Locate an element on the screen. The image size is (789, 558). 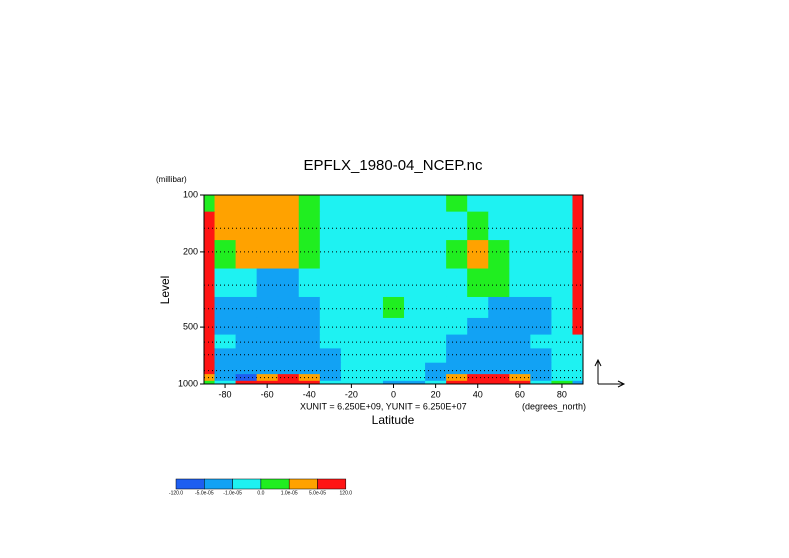
y-axis-label: Level is located at coordinates (165, 290).